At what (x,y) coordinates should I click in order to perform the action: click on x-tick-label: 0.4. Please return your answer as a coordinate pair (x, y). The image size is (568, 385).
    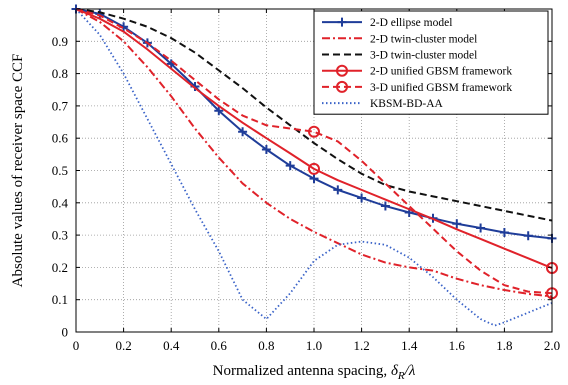
    Looking at the image, I should click on (171, 345).